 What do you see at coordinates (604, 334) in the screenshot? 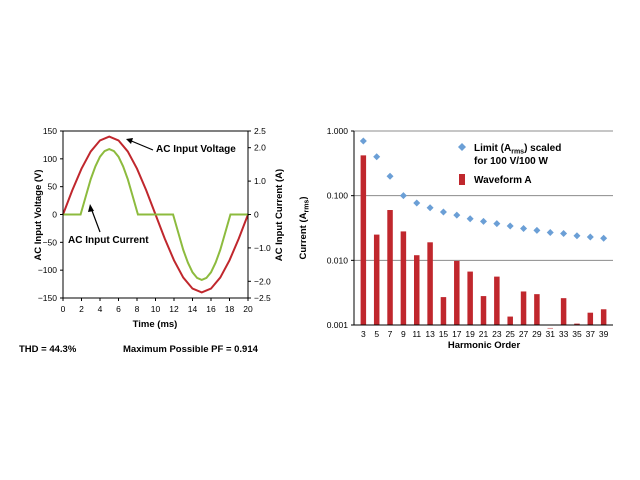
I see `harmonics-x-tick-label: 39` at bounding box center [604, 334].